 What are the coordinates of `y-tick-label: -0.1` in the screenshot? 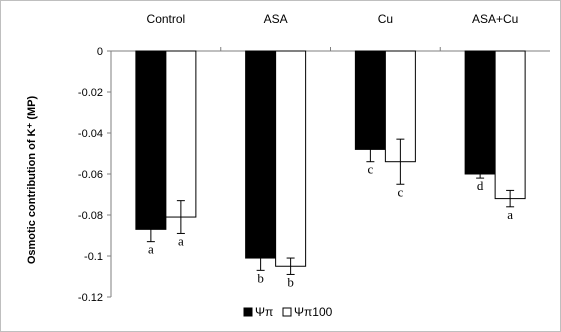 It's located at (93, 257).